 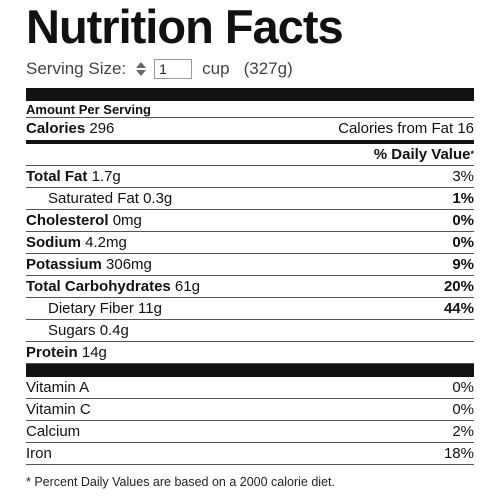 What do you see at coordinates (250, 388) in the screenshot?
I see `vitamin-row: Vitamin A 0%` at bounding box center [250, 388].